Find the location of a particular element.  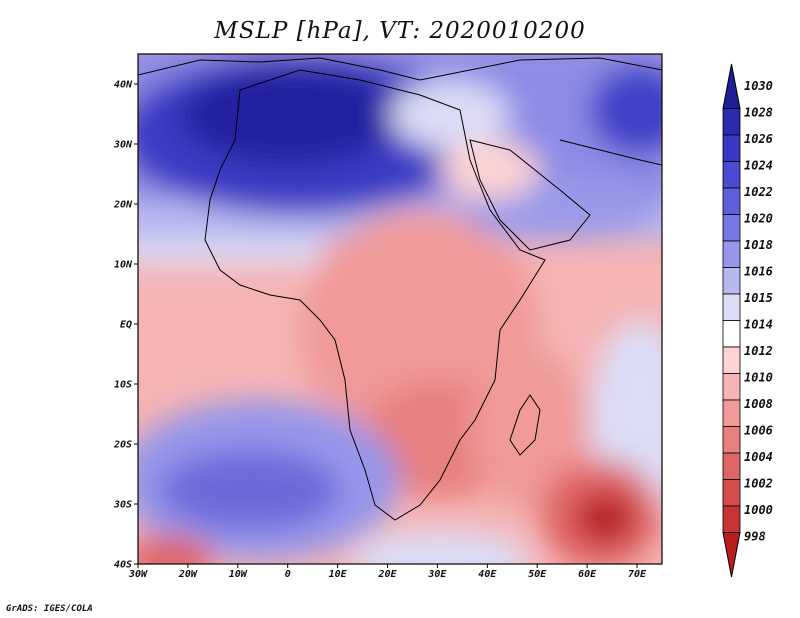

colorbar-label: 1024 is located at coordinates (758, 166).